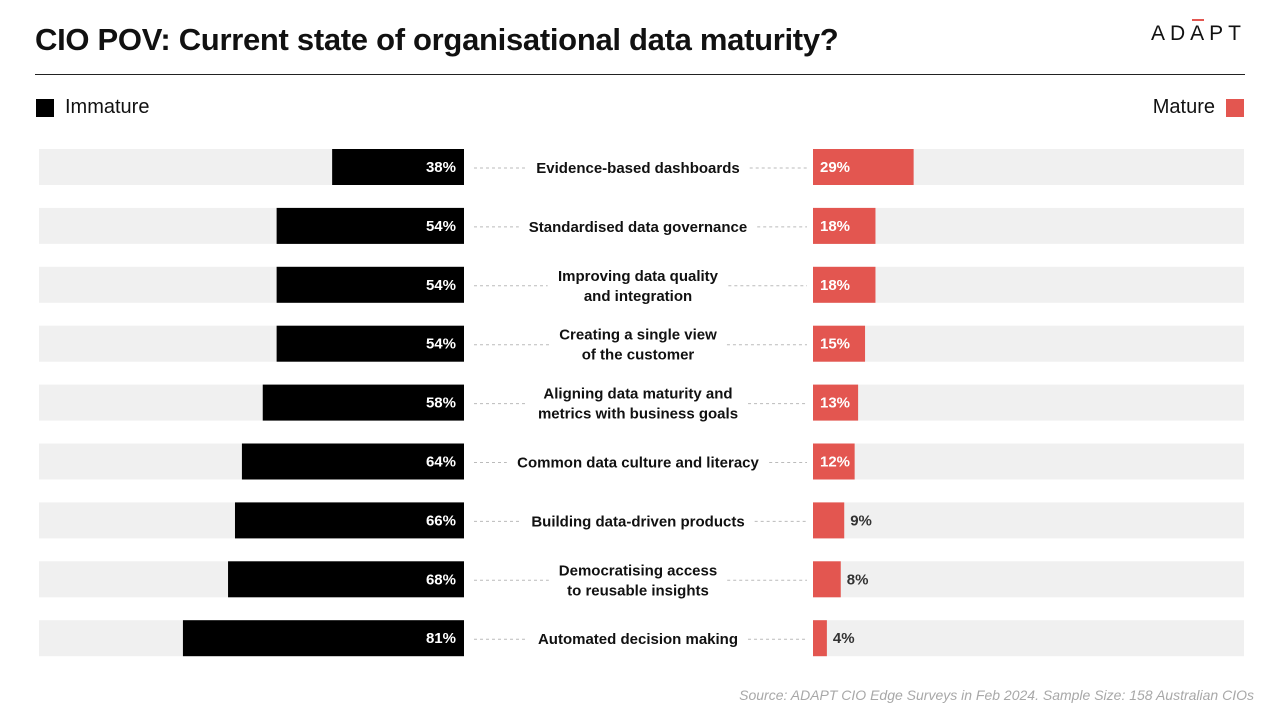  I want to click on category-label-line: of the customer, so click(638, 355).